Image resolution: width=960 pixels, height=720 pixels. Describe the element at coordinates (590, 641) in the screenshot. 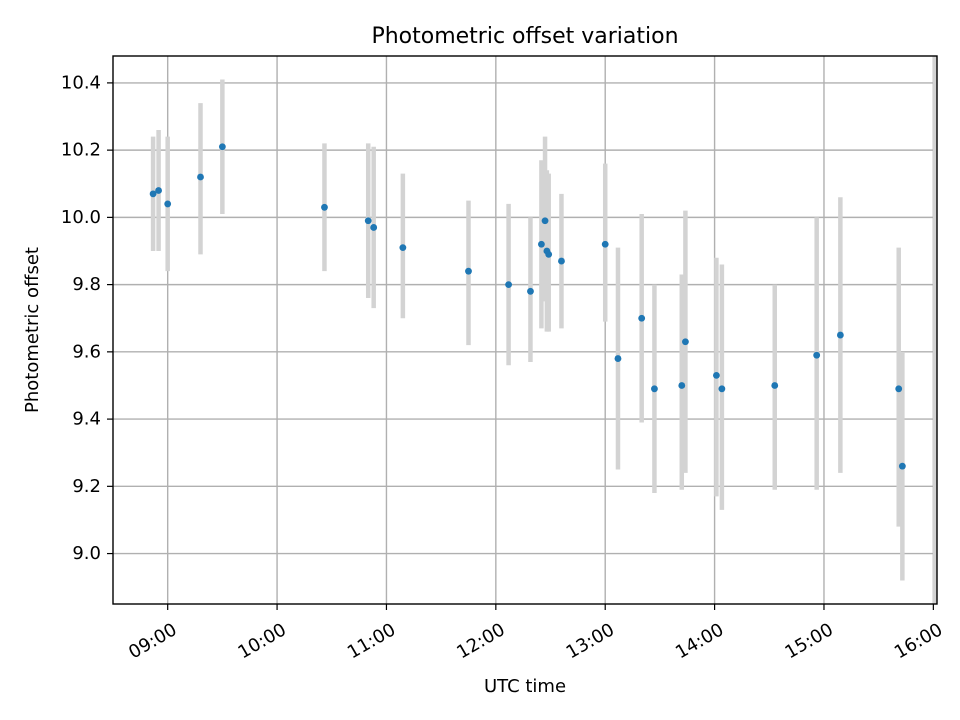

I see `x-tick-label: 13:00` at that location.